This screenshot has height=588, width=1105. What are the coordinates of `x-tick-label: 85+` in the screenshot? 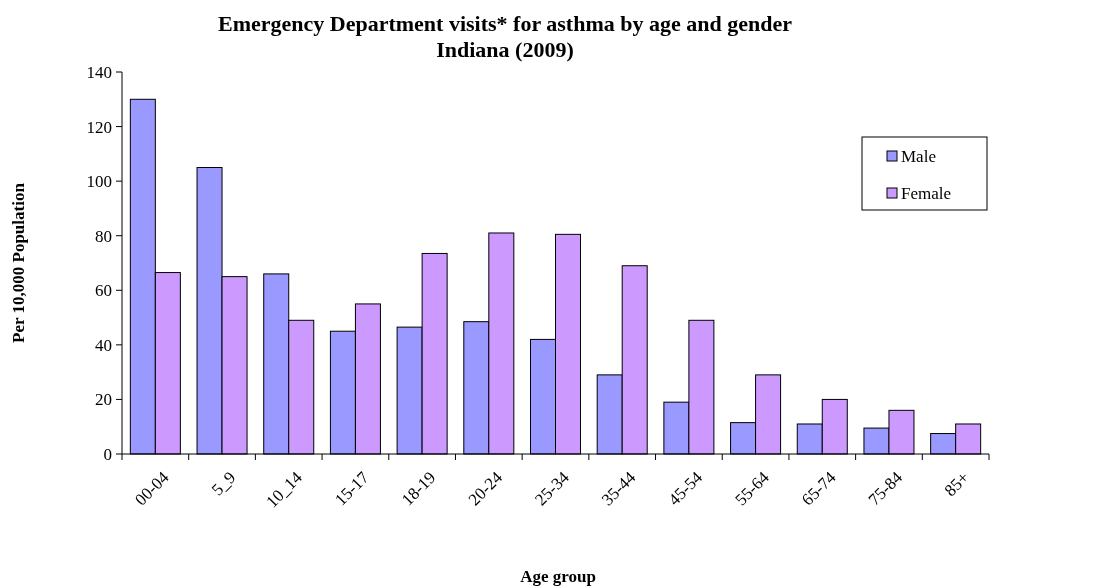 It's located at (956, 484).